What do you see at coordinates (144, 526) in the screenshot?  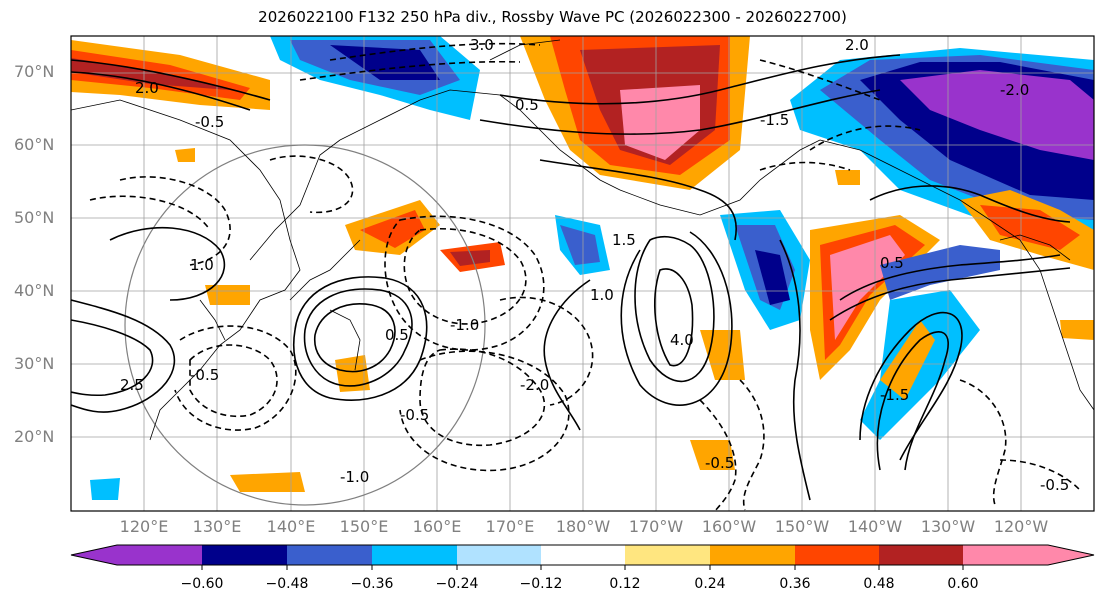 I see `lon-label: 120°E` at bounding box center [144, 526].